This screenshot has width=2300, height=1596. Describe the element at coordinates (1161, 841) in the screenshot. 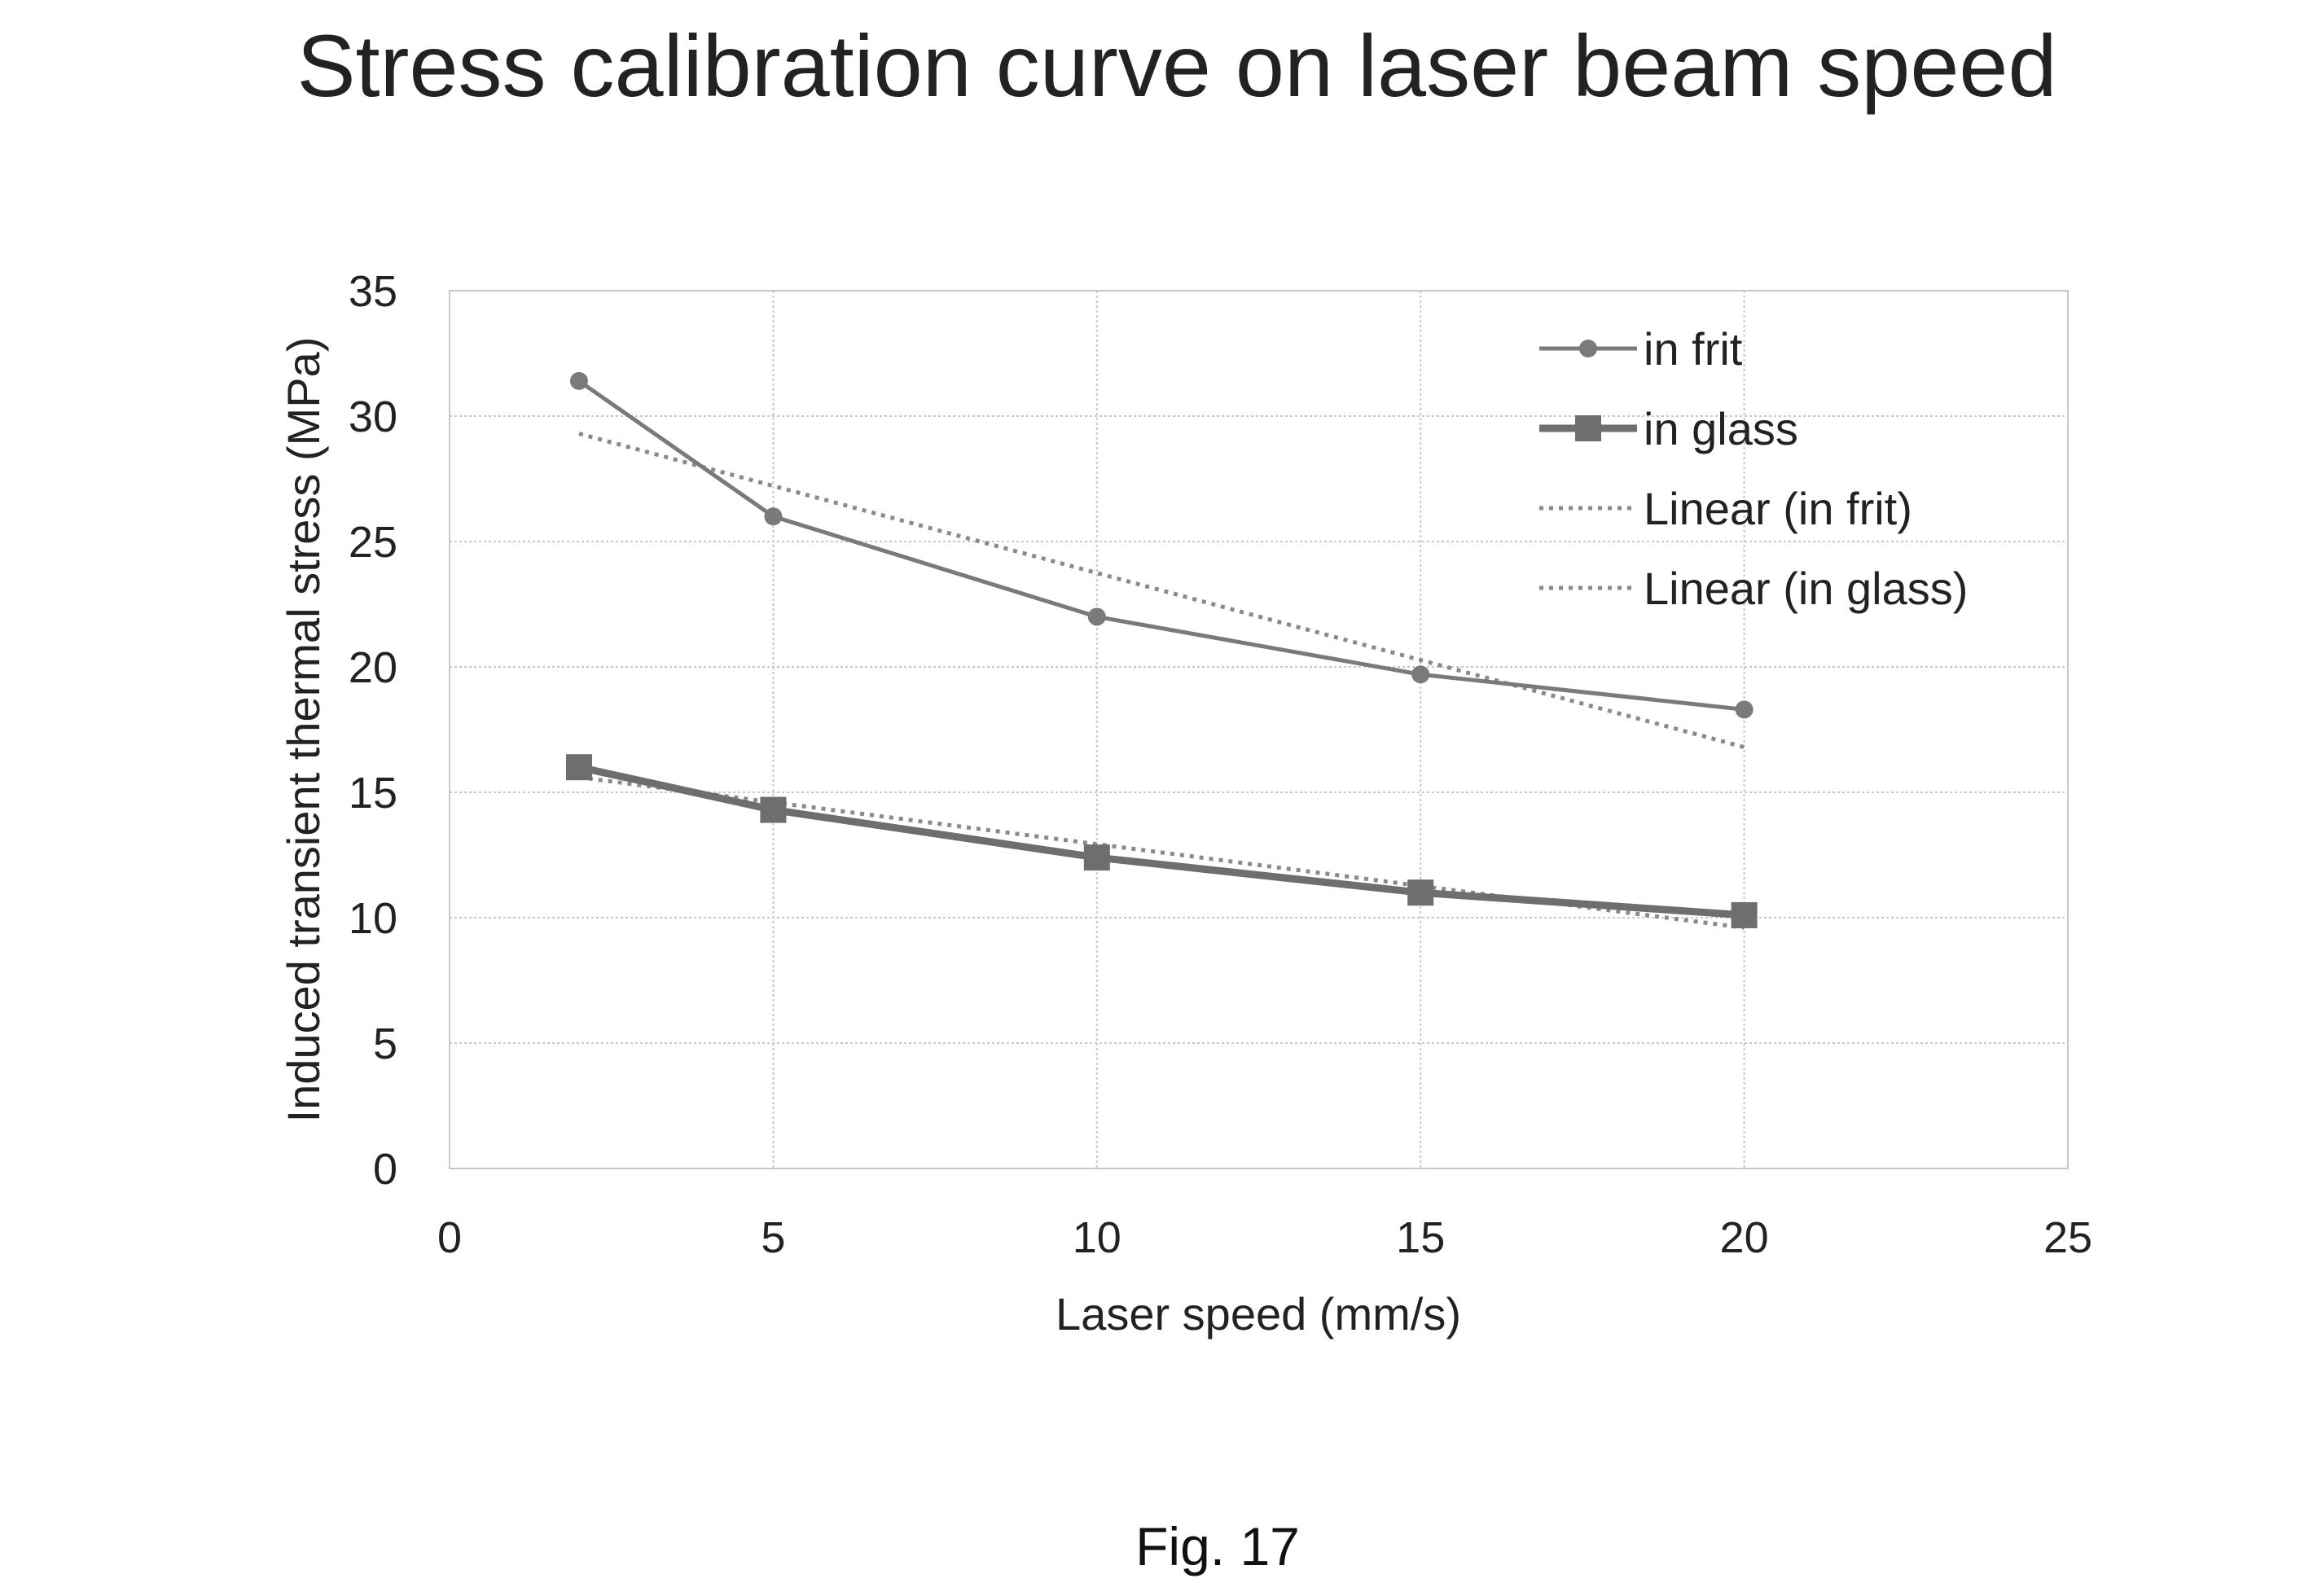

I see `series-line` at that location.